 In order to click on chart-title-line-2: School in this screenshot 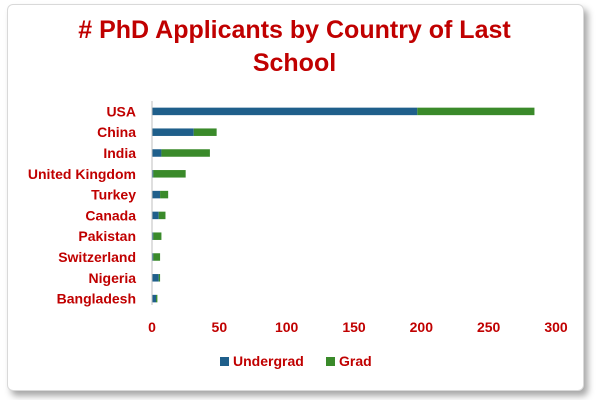, I will do `click(294, 63)`.